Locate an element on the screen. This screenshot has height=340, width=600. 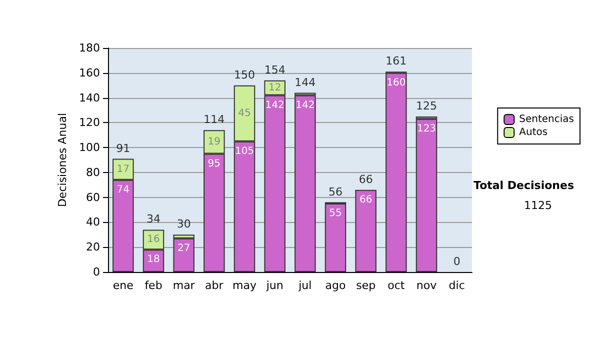
total-label: 56 is located at coordinates (335, 191).